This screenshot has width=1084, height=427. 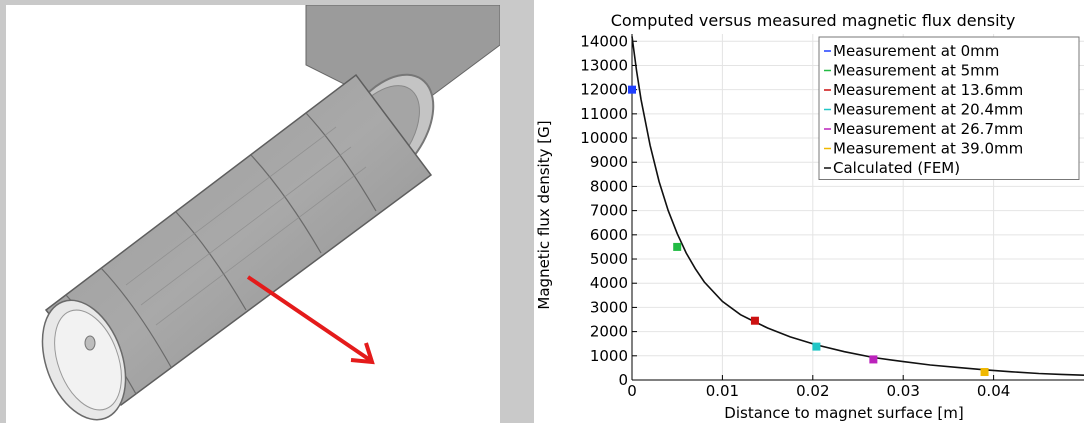 What do you see at coordinates (609, 259) in the screenshot?
I see `y-tick-label: 5000` at bounding box center [609, 259].